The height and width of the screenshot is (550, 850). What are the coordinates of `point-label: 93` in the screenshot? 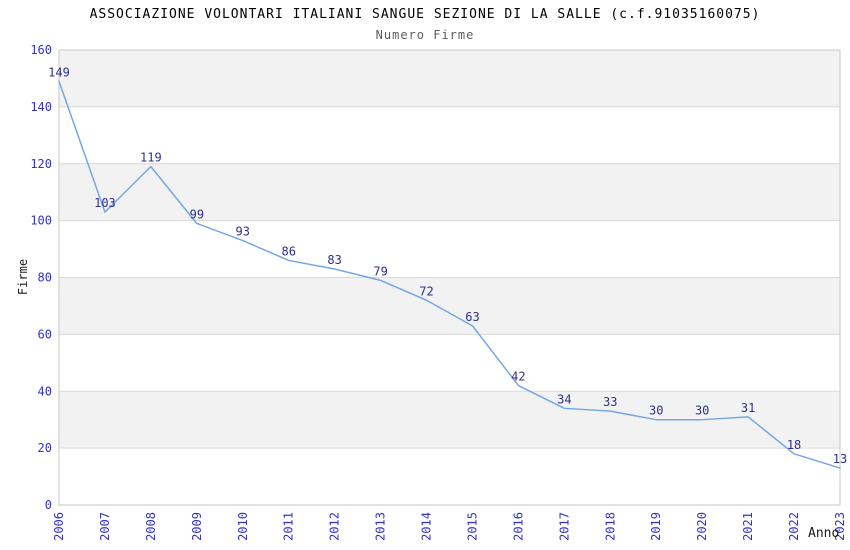 It's located at (243, 232).